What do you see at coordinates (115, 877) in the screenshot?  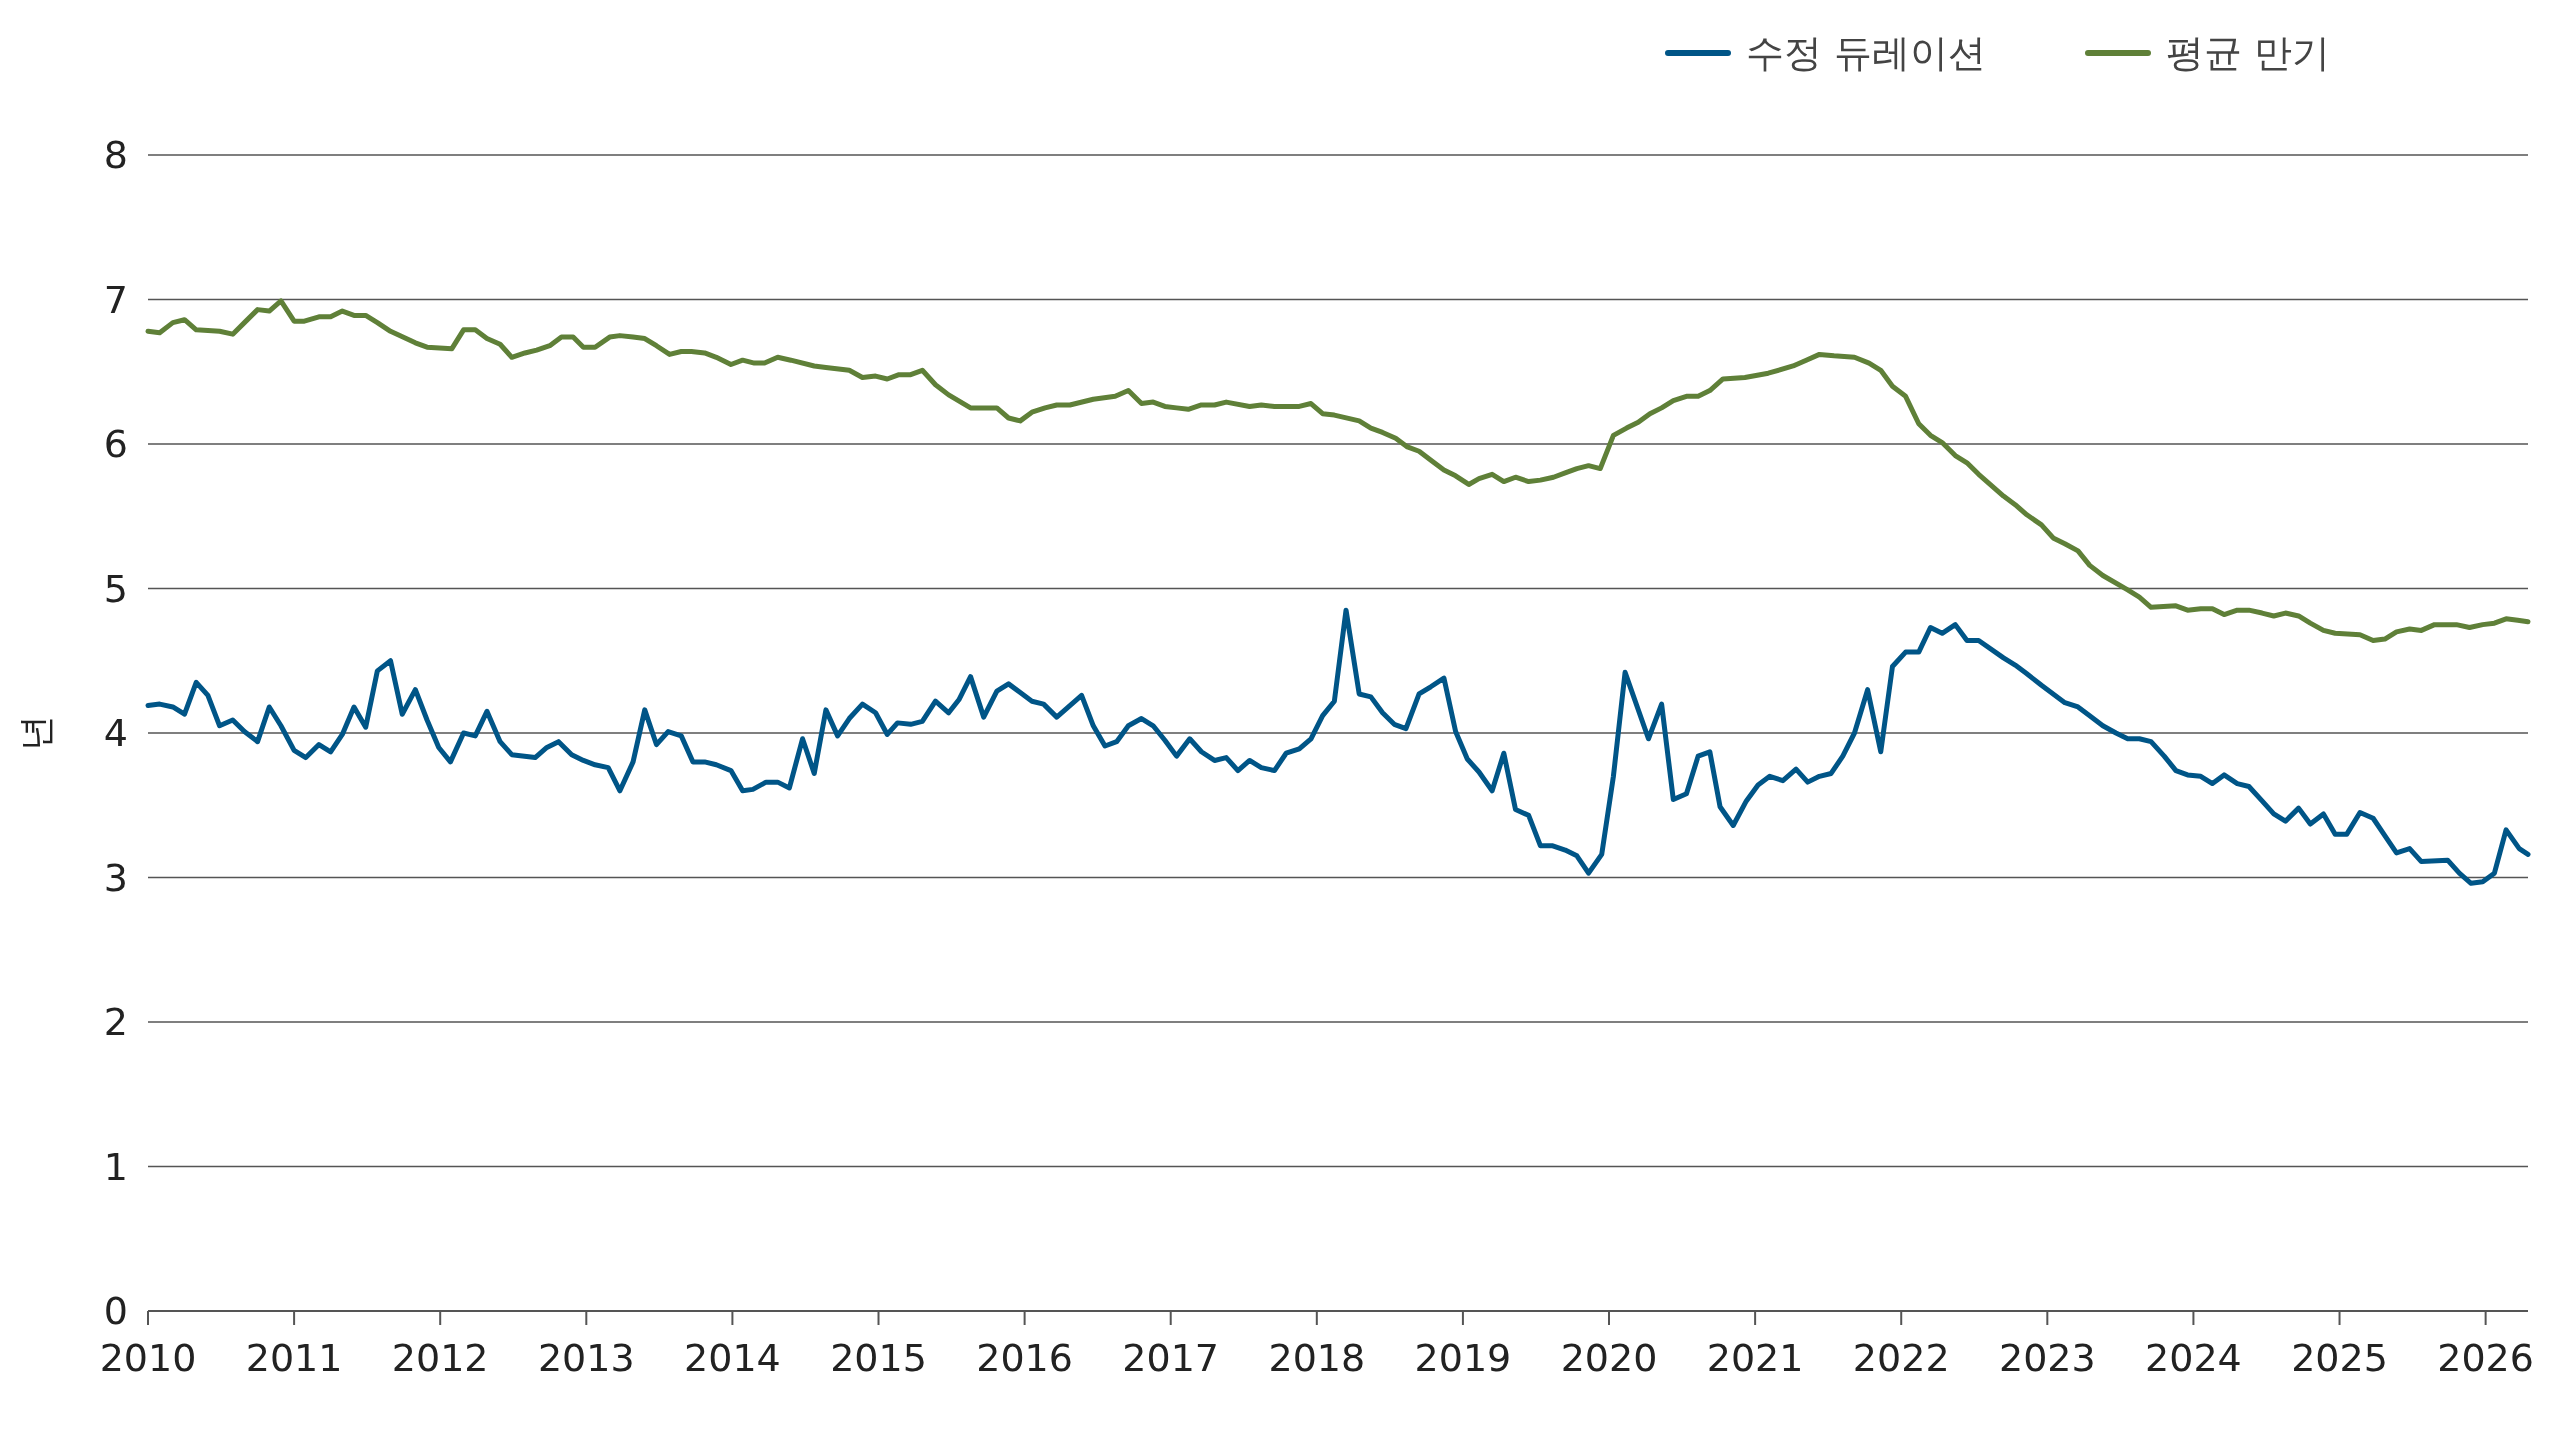 I see `y-tick-label: 3` at bounding box center [115, 877].